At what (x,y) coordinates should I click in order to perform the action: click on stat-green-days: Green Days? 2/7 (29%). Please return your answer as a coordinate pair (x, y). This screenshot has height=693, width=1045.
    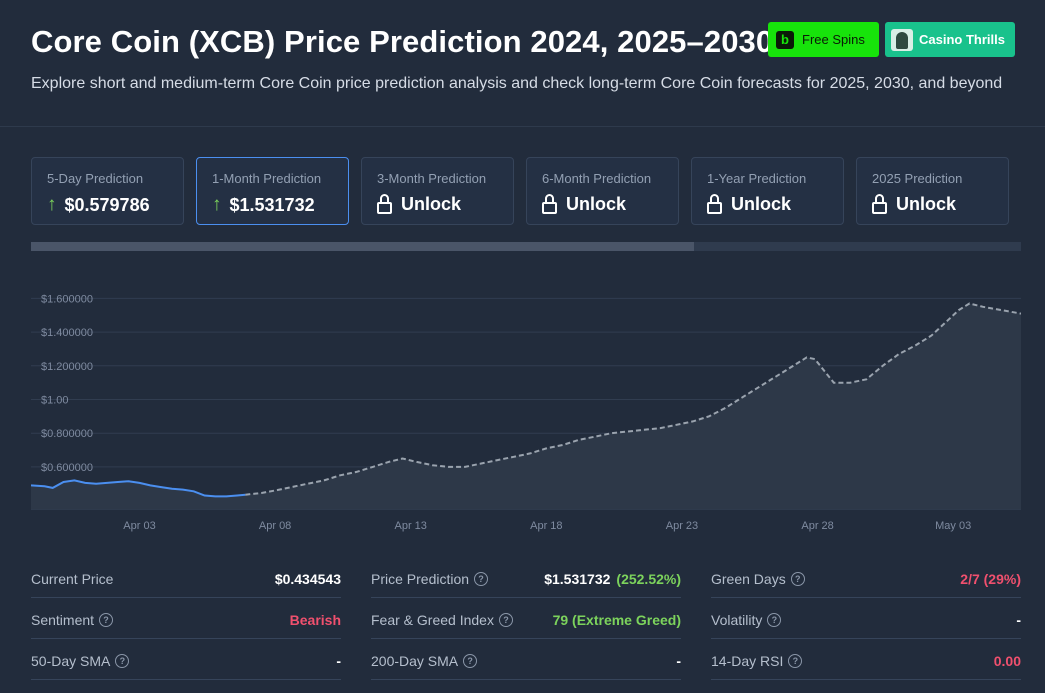
    Looking at the image, I should click on (866, 578).